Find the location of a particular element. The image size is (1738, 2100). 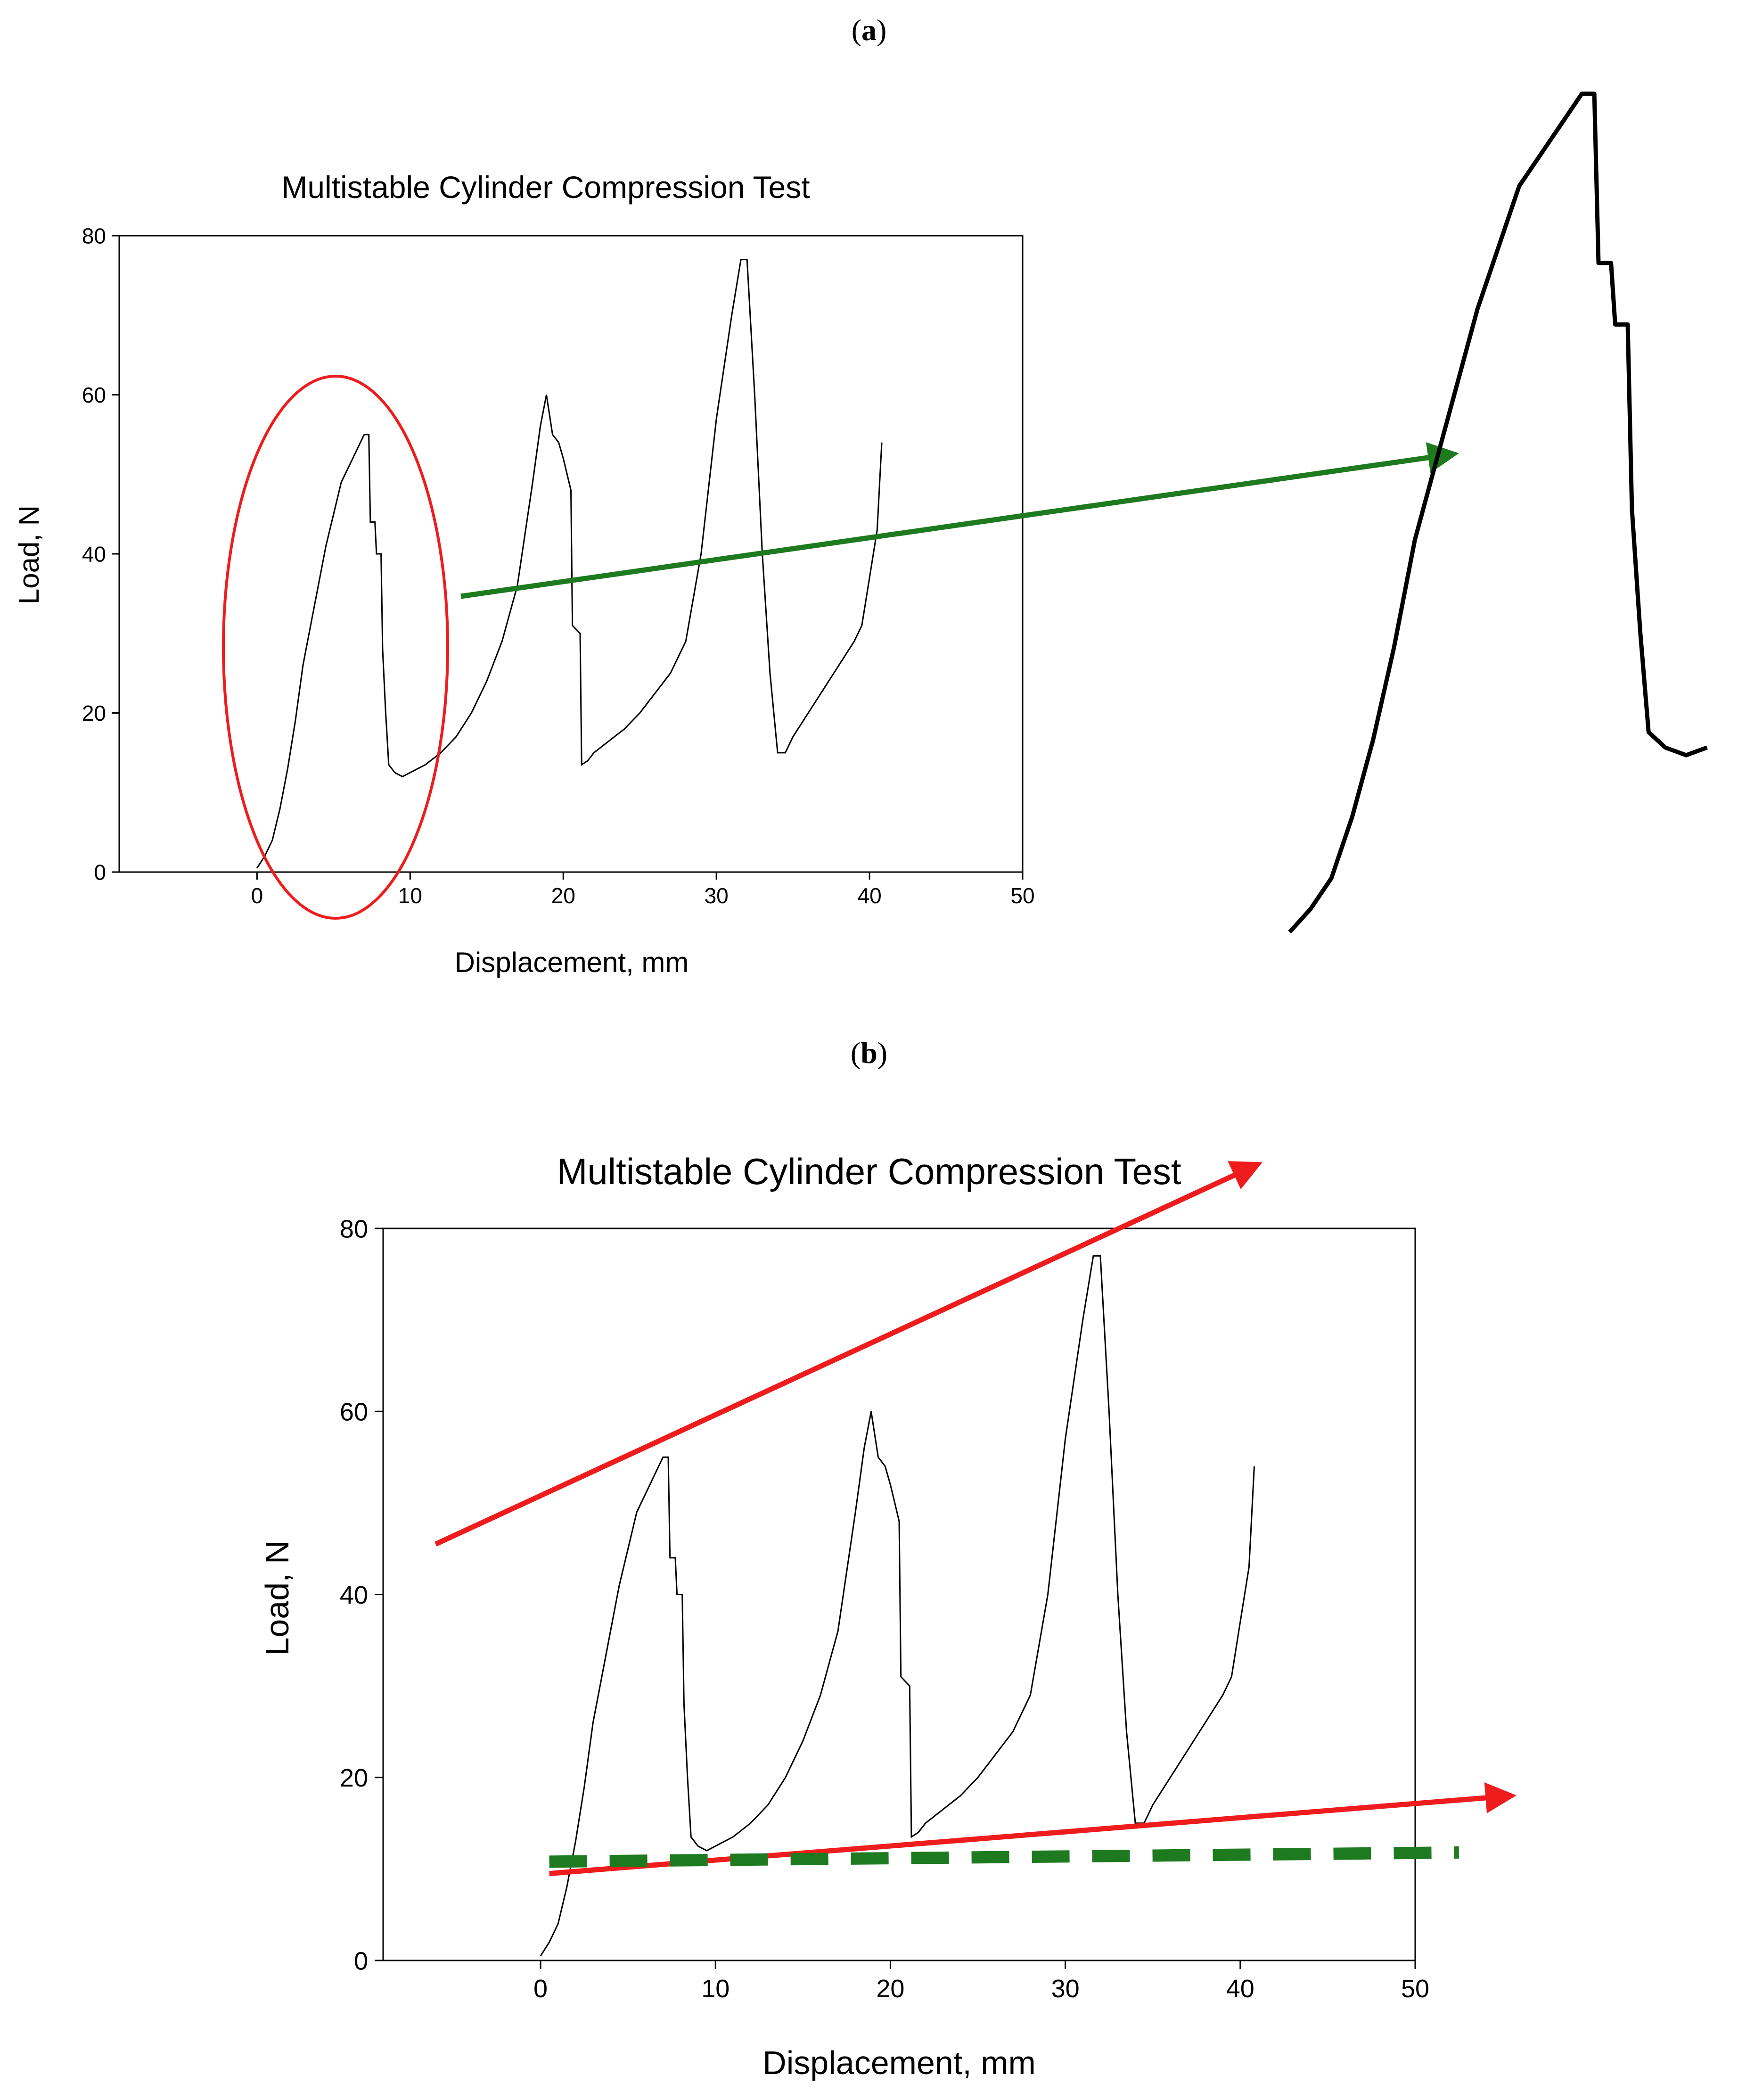

chart-b-y-tick-label: 40 is located at coordinates (354, 1595).